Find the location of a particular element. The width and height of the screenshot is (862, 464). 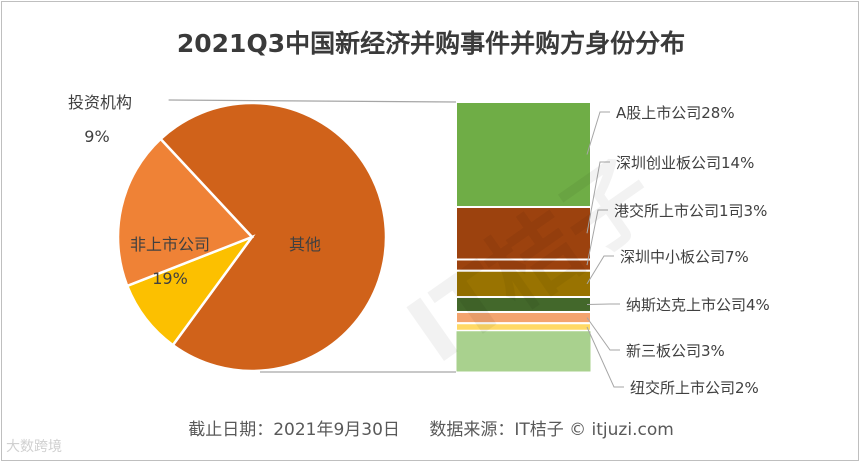

bar-segment-label: 深圳创业板公司14% is located at coordinates (685, 163).